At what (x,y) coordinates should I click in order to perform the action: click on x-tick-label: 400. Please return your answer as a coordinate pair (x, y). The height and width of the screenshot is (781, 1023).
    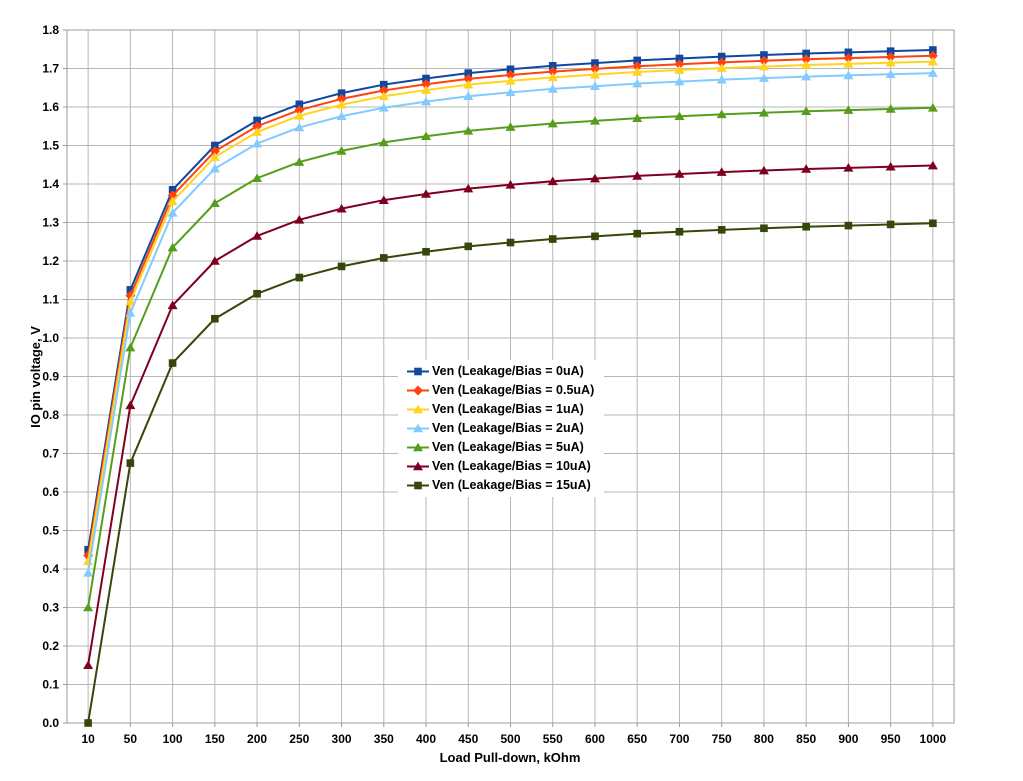
    Looking at the image, I should click on (426, 739).